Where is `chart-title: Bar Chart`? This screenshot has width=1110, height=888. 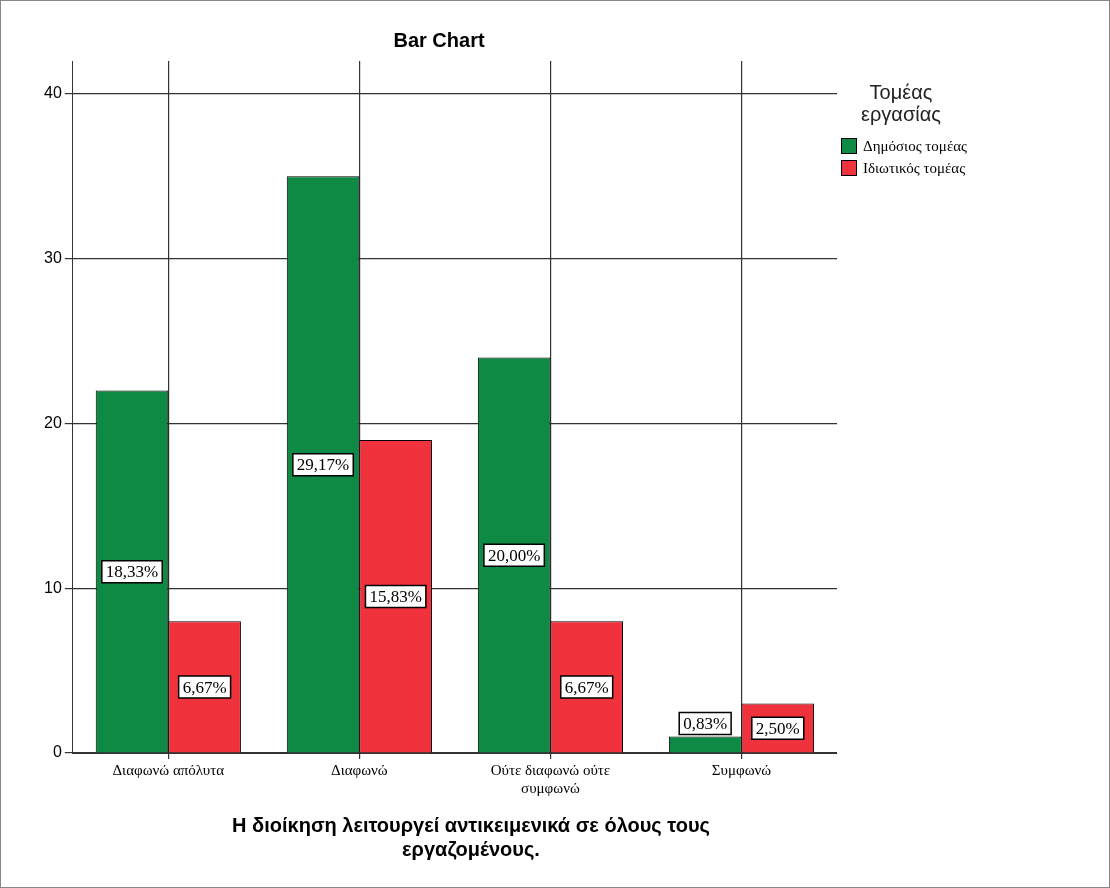 chart-title: Bar Chart is located at coordinates (439, 39).